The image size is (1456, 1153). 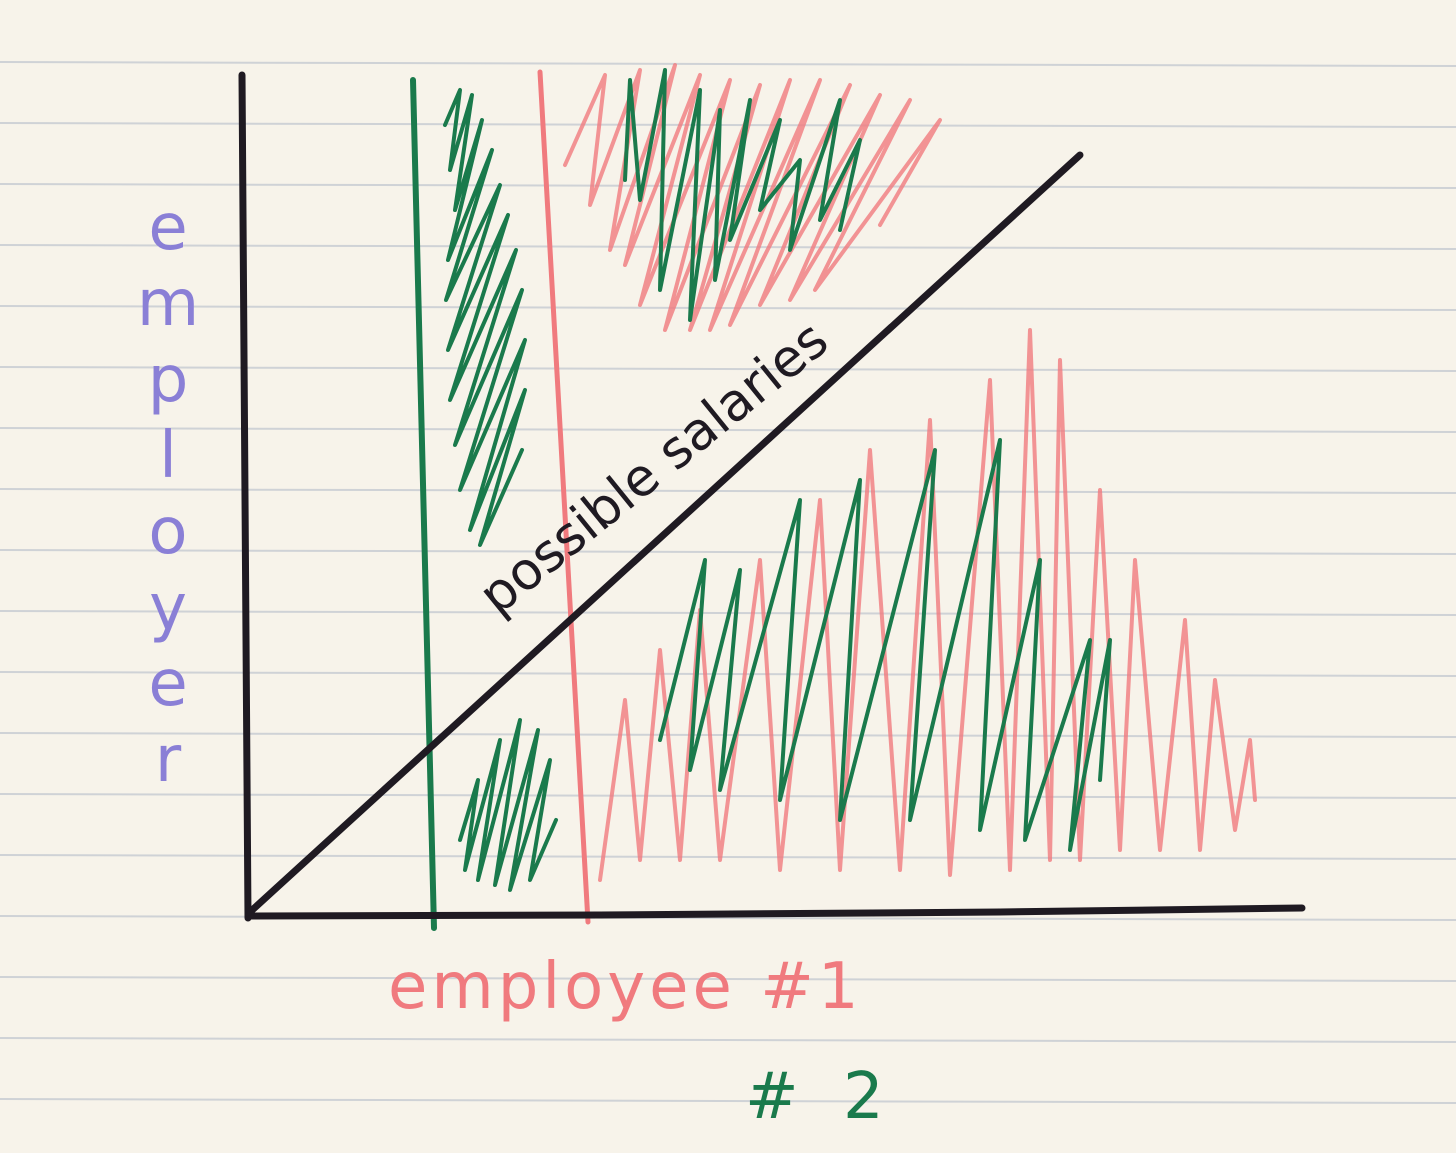 What do you see at coordinates (423, 504) in the screenshot?
I see `employee2-boundary-line` at bounding box center [423, 504].